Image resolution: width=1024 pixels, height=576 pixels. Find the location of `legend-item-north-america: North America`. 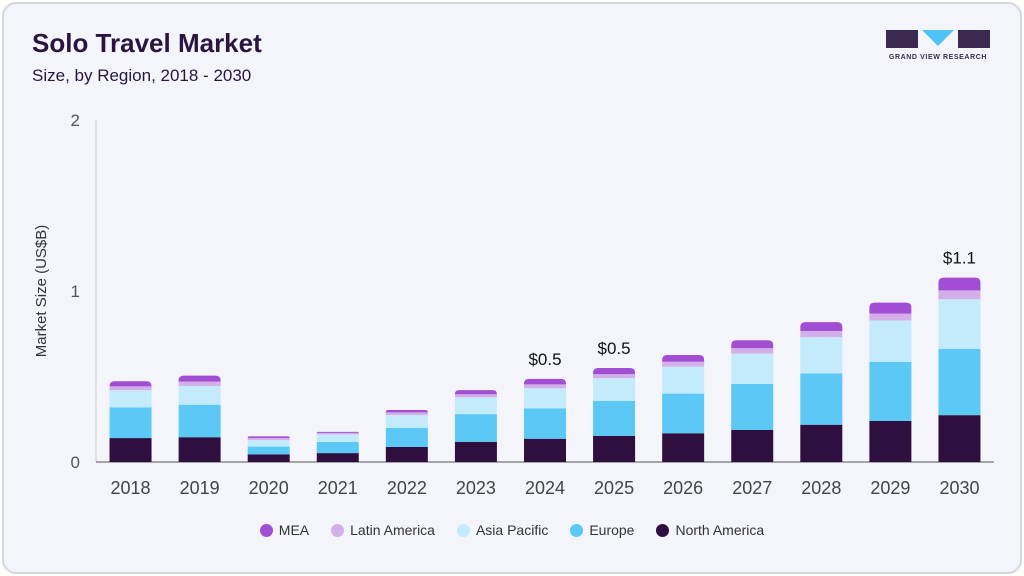

legend-item-north-america: North America is located at coordinates (710, 530).